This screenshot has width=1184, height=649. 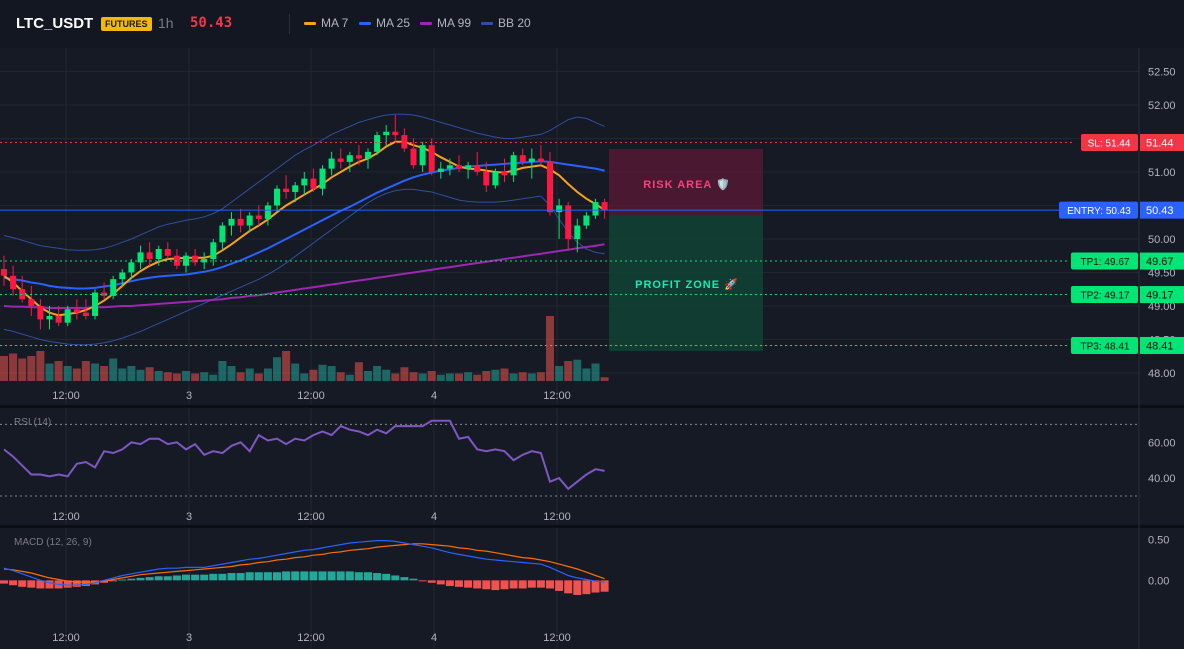 I want to click on legend-label-ma7: MA 7, so click(x=335, y=23).